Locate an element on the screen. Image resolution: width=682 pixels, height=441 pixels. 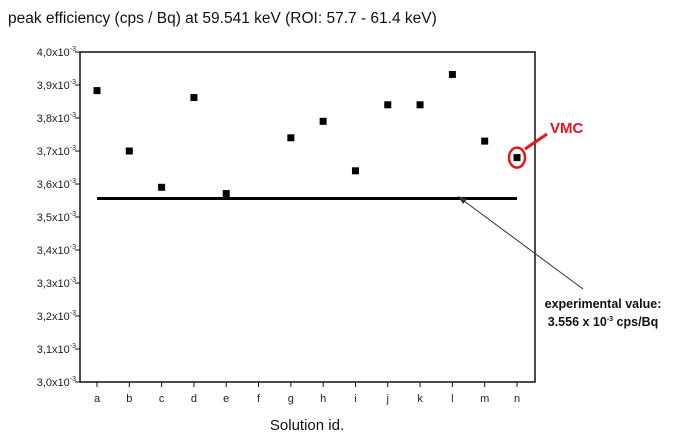
y-tick-label: 3,0x10⁻³ is located at coordinates (56, 382).